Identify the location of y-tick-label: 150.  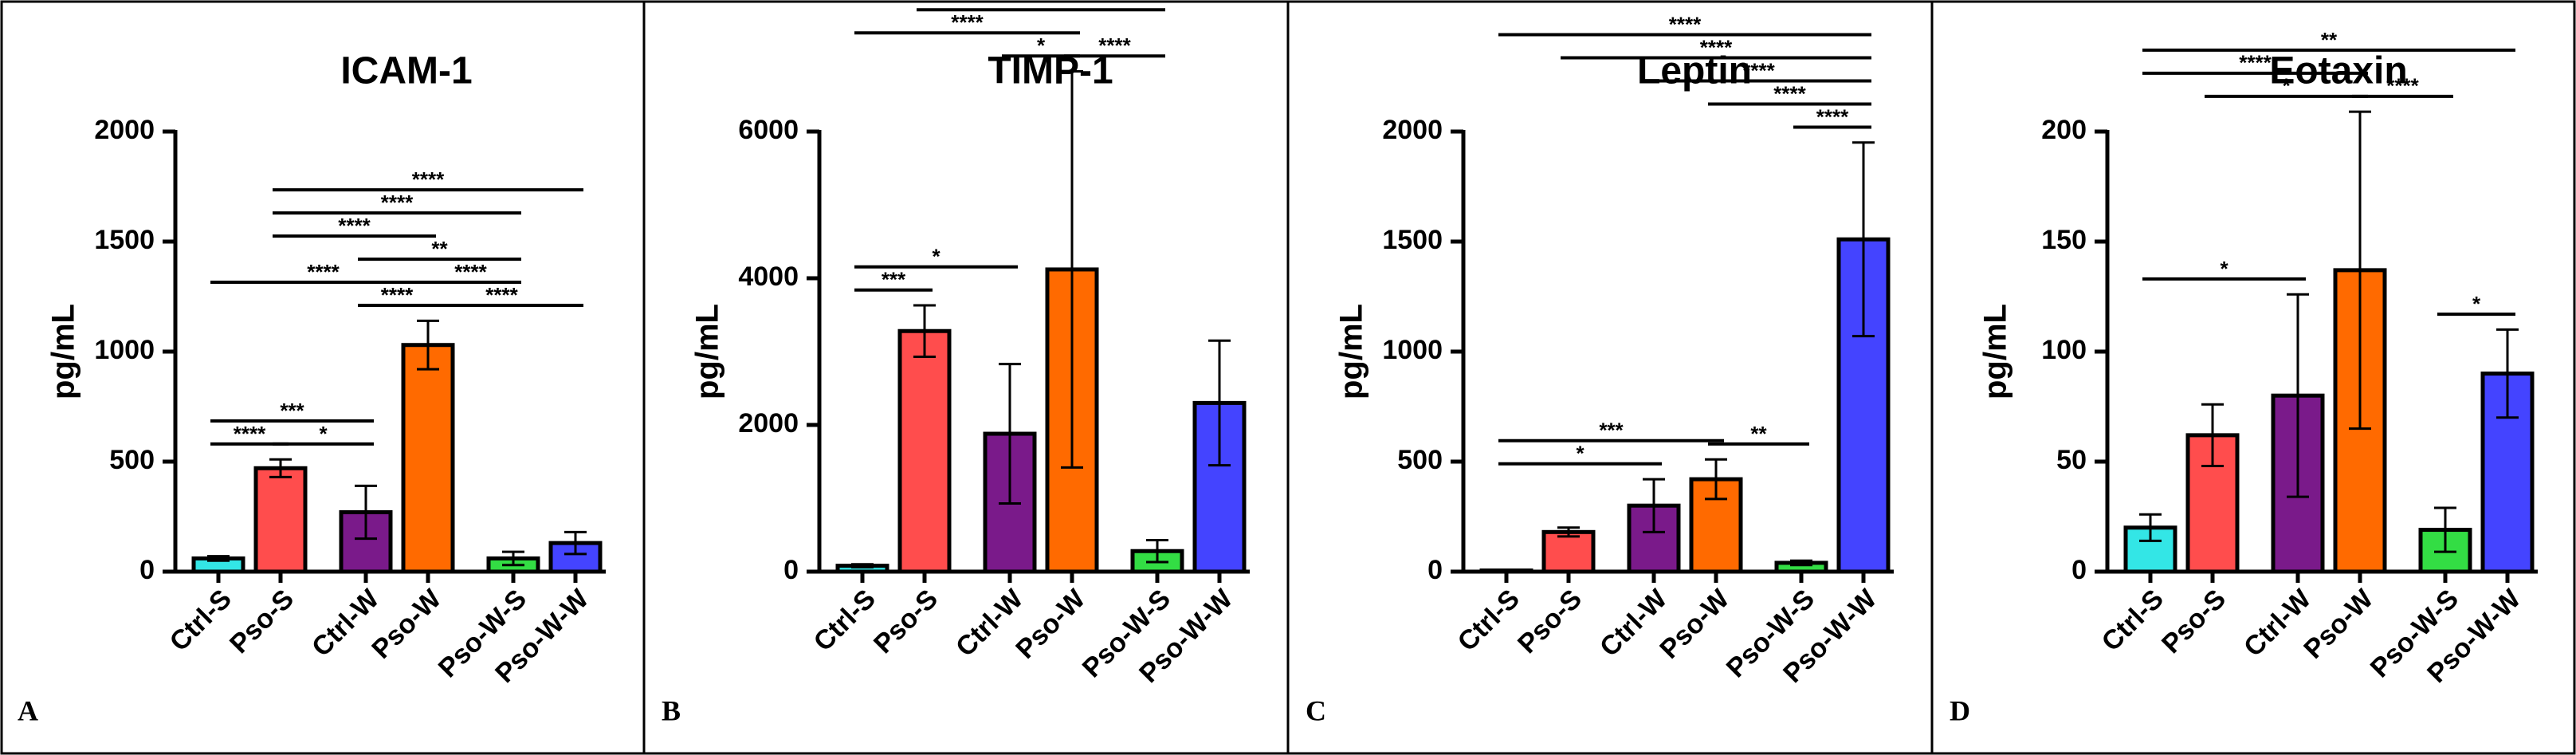
(2064, 240).